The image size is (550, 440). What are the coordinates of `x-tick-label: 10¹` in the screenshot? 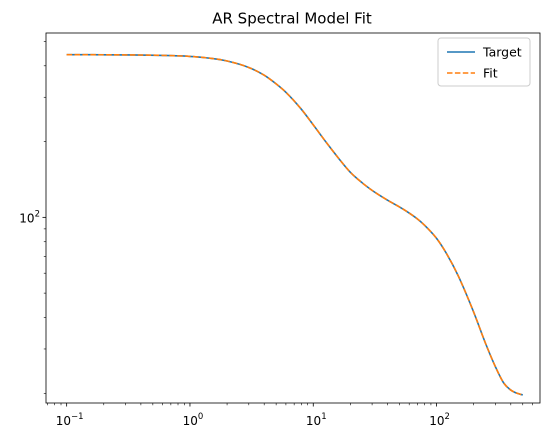 It's located at (316, 420).